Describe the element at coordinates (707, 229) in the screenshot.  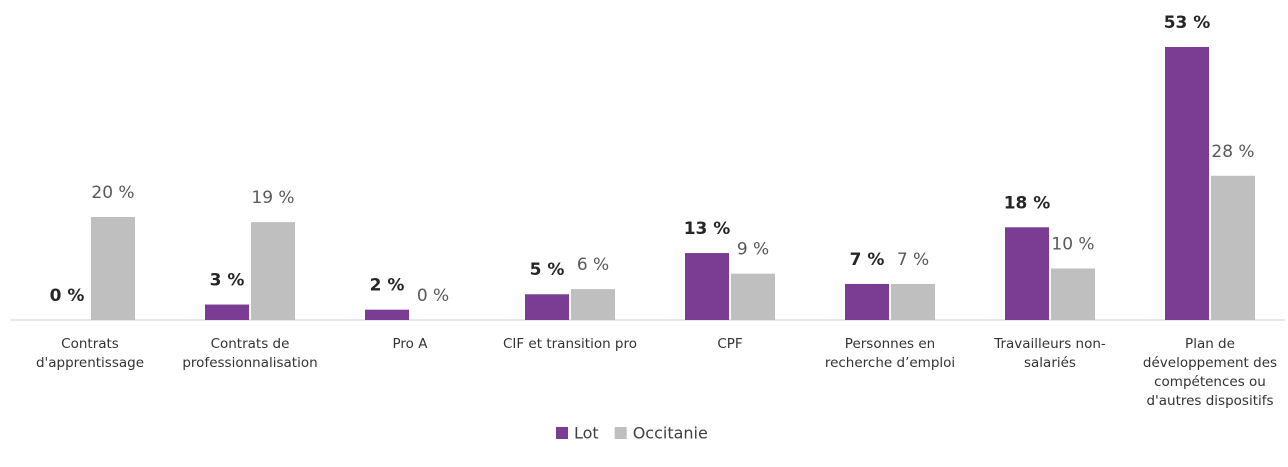
I see `value-label: 13 %` at that location.